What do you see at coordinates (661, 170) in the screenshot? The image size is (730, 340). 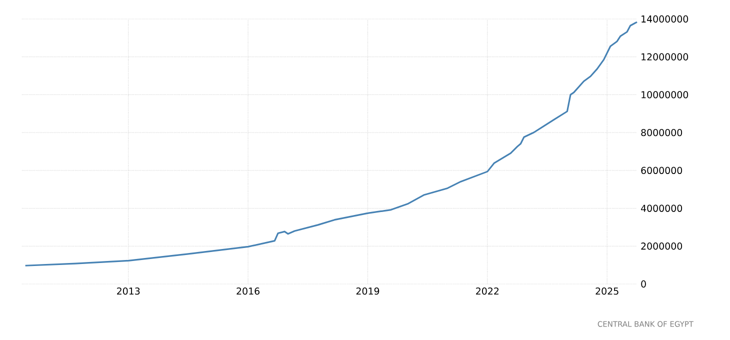 I see `y-tick-label: 6000000` at bounding box center [661, 170].